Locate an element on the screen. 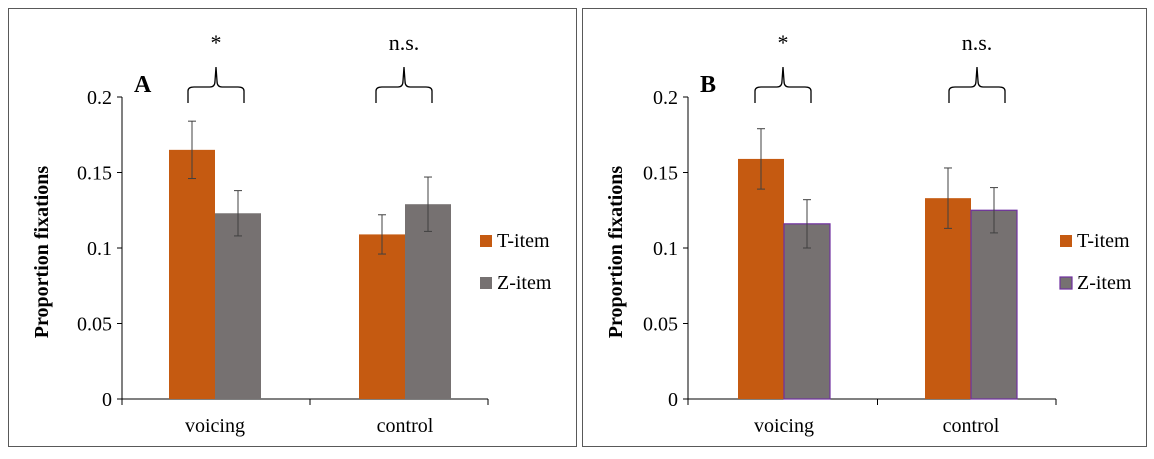 This screenshot has width=1154, height=459. panel-label: A is located at coordinates (143, 85).